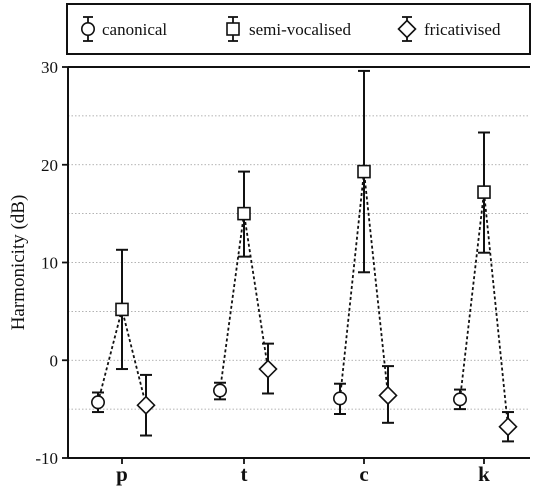 The width and height of the screenshot is (534, 490). Describe the element at coordinates (49, 67) in the screenshot. I see `y-tick-label: 30` at that location.